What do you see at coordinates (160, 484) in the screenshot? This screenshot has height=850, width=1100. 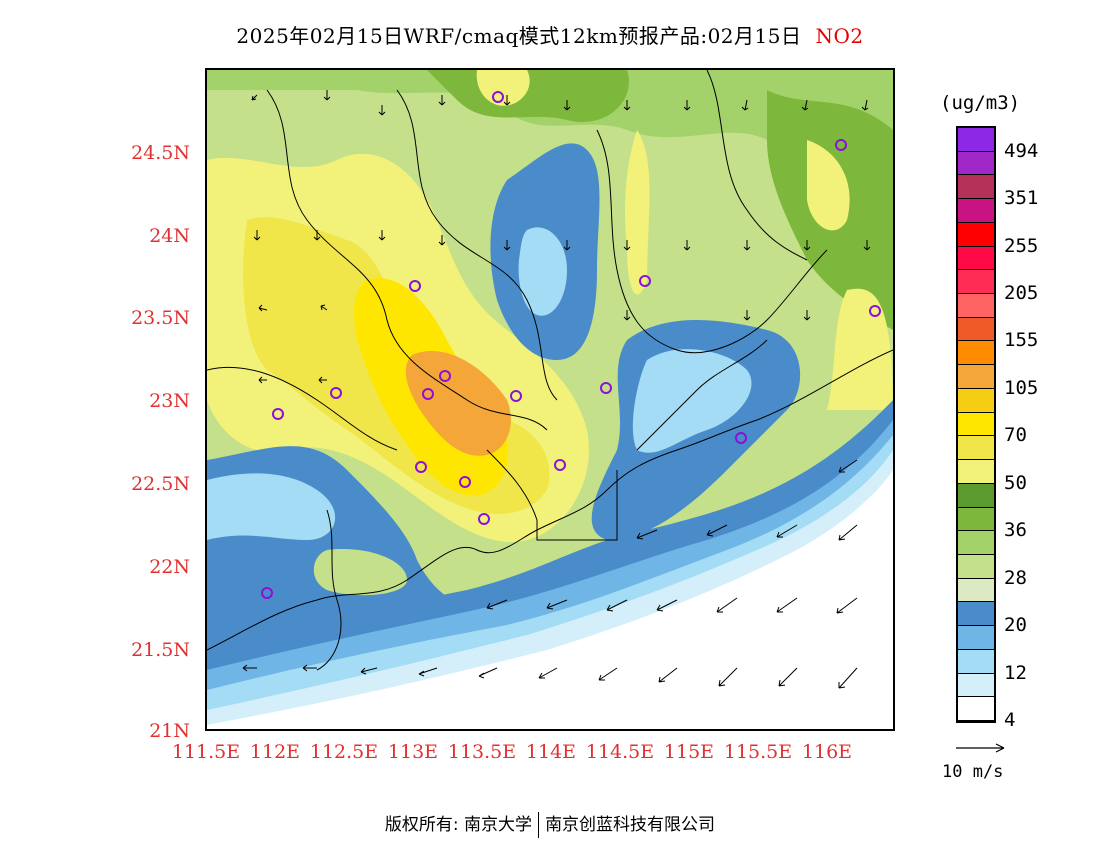 I see `y-tick-label: 22.5N` at bounding box center [160, 484].